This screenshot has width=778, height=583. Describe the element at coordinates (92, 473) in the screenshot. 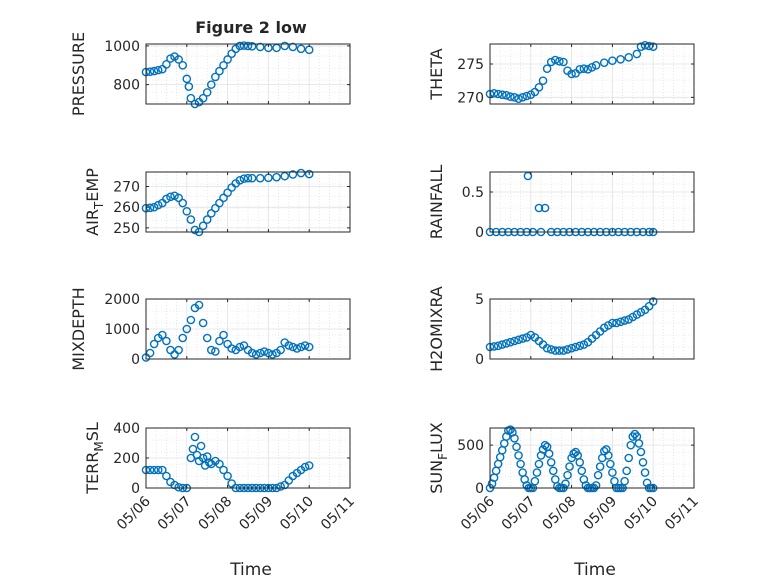

I see `y-axis-label-main: TERR` at that location.